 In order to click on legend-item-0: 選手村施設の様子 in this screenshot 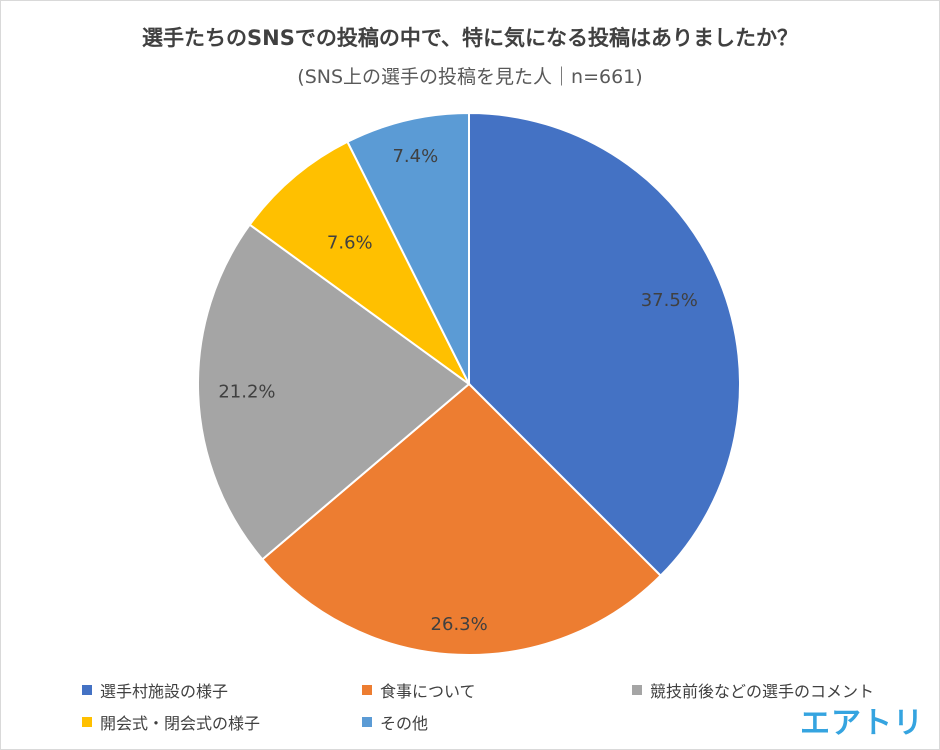, I will do `click(155, 690)`.